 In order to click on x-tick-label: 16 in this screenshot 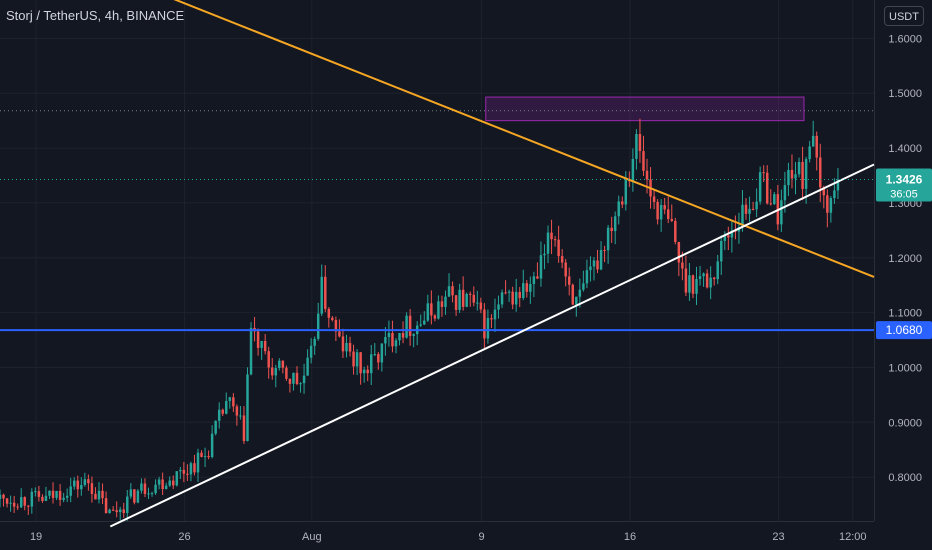, I will do `click(630, 537)`.